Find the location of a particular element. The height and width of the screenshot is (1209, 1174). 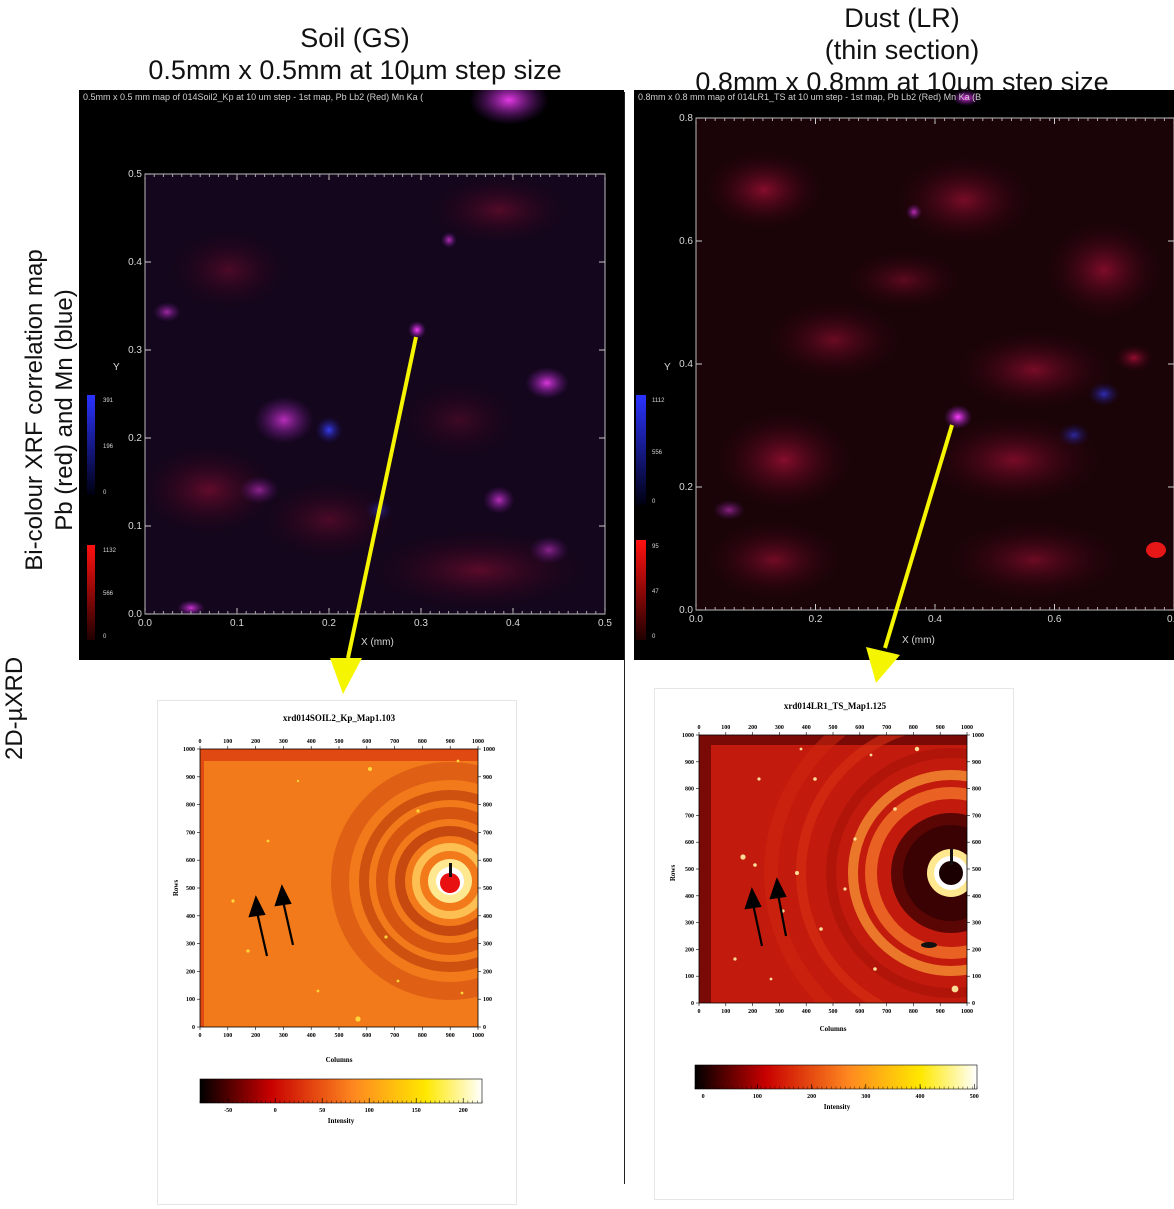

xrd-y-tick-label-right: 1000 is located at coordinates (489, 750).